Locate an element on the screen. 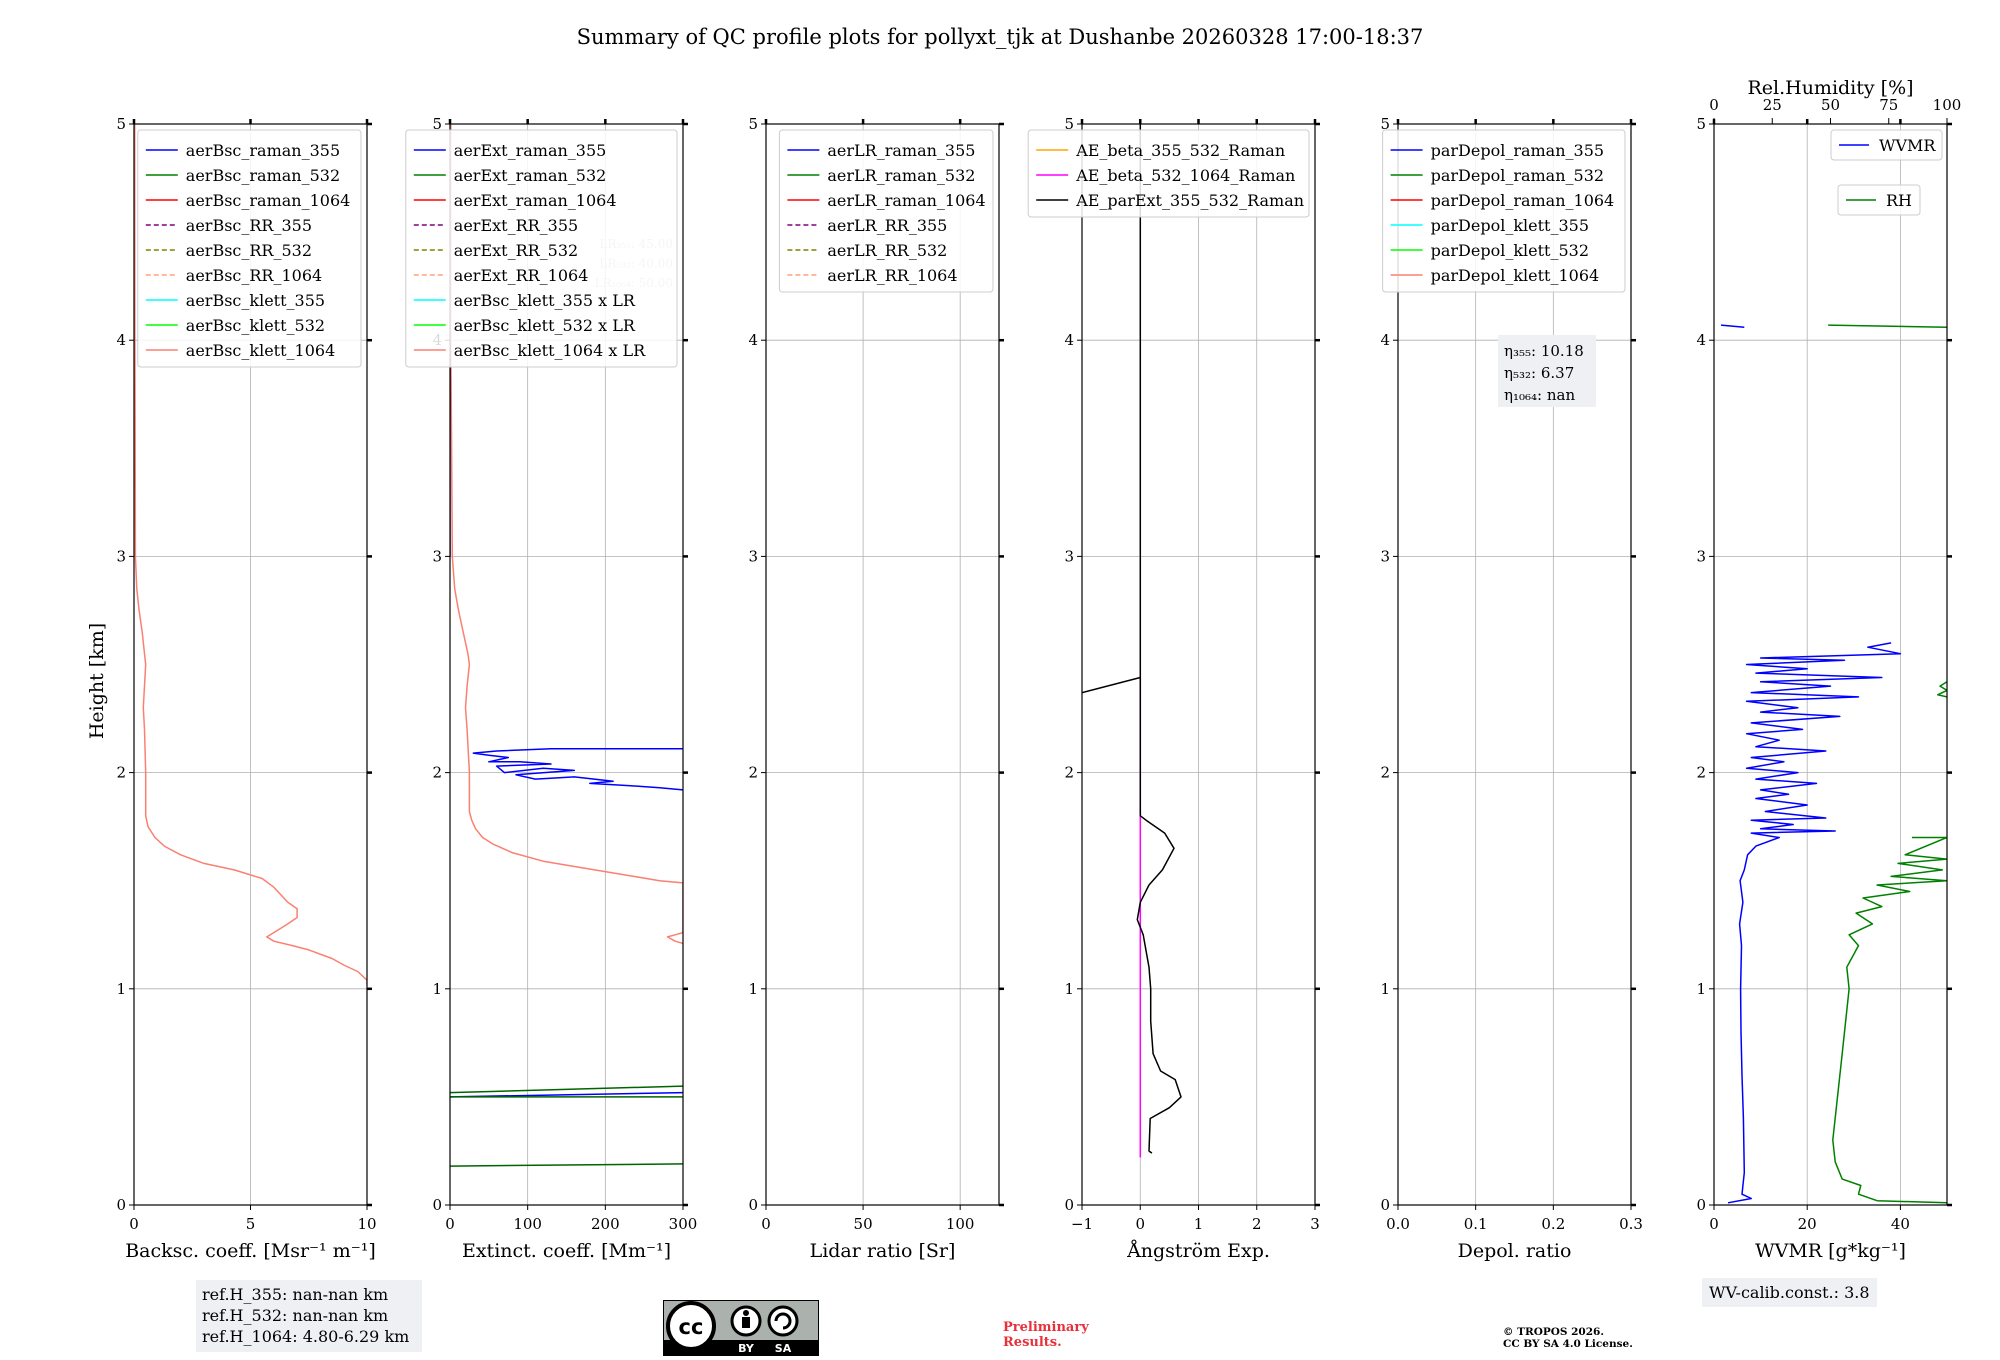  x-tick-label: 0.1 is located at coordinates (1476, 1224).